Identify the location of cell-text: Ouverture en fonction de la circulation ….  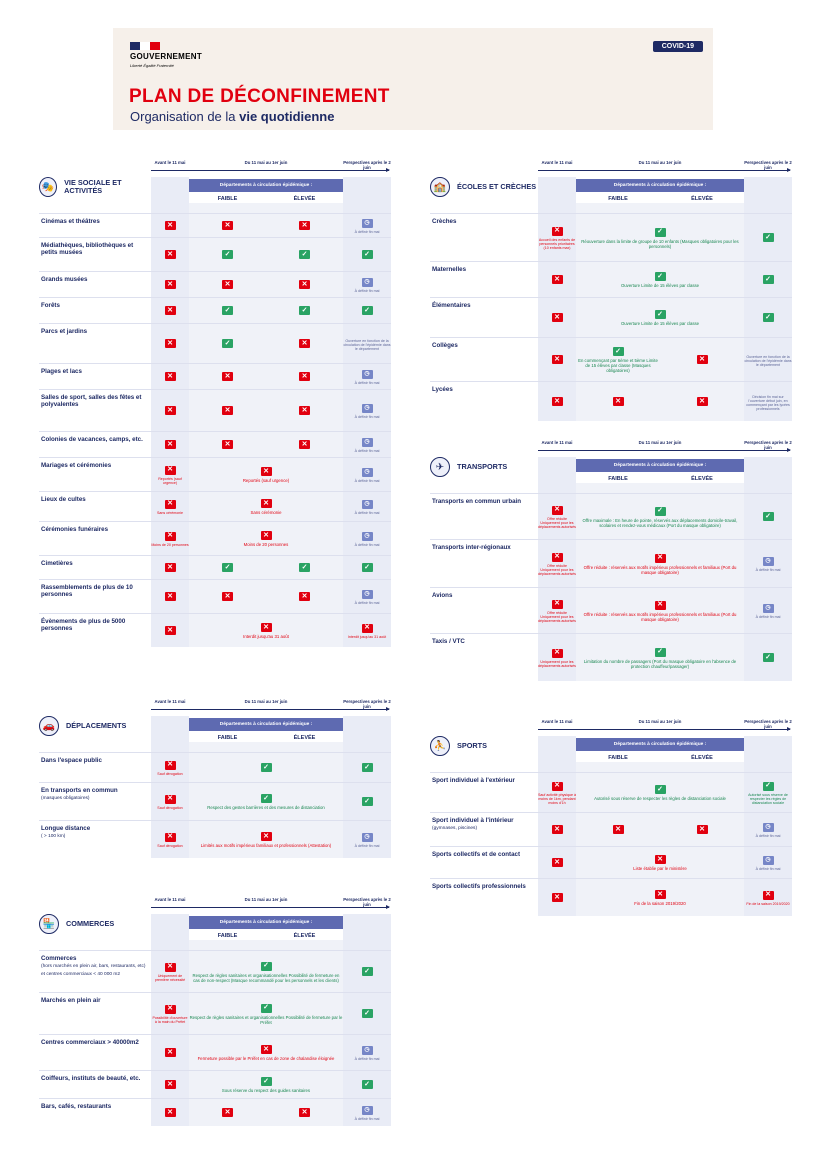
(768, 360).